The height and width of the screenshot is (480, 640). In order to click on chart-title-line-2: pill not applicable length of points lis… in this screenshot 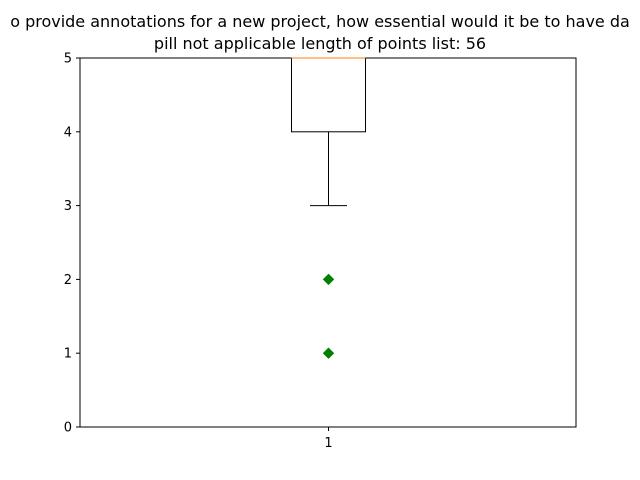, I will do `click(320, 43)`.